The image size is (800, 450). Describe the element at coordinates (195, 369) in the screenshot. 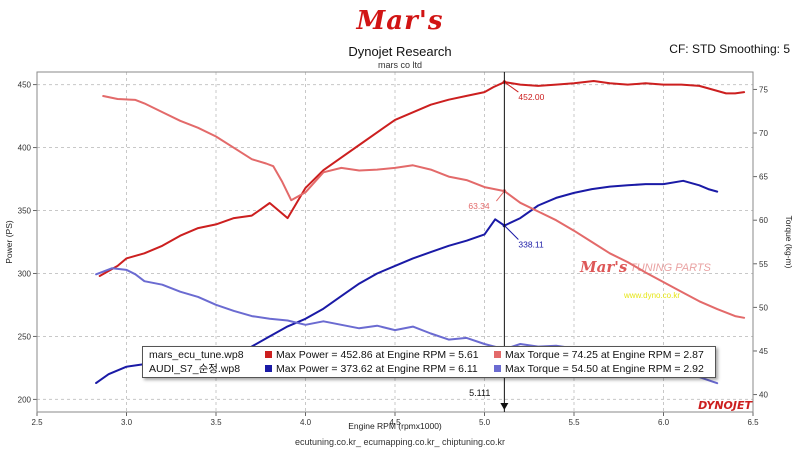

I see `legend-file-name: AUDI_S7_순정.wp8` at that location.